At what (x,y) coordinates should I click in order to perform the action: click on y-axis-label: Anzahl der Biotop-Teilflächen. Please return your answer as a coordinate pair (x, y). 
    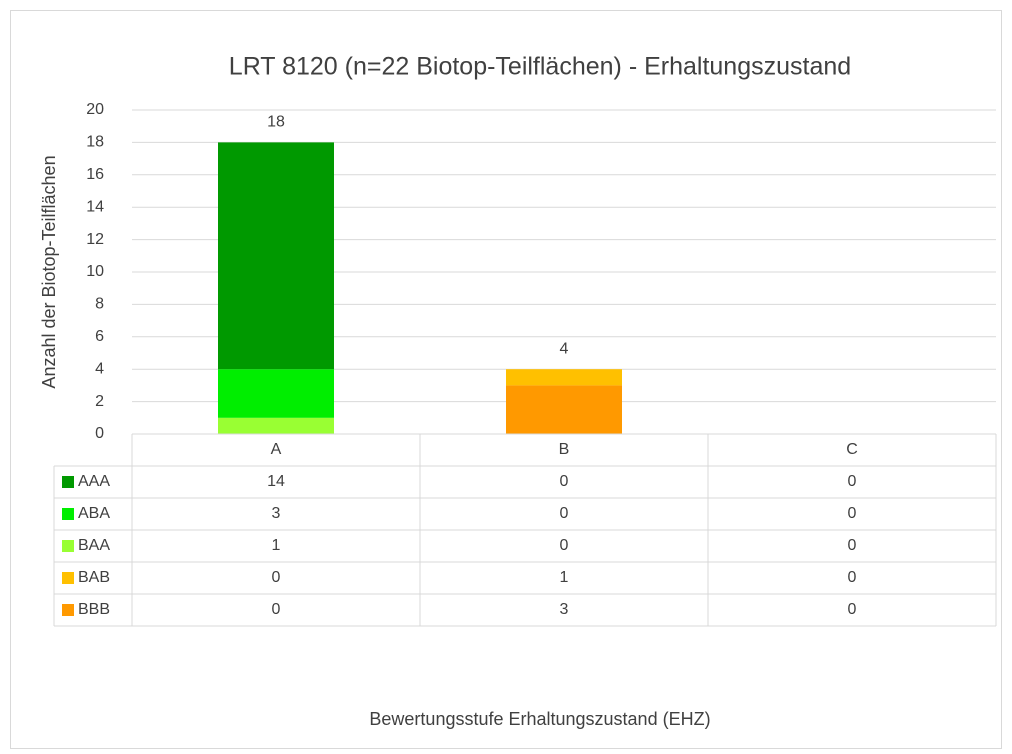
    Looking at the image, I should click on (49, 271).